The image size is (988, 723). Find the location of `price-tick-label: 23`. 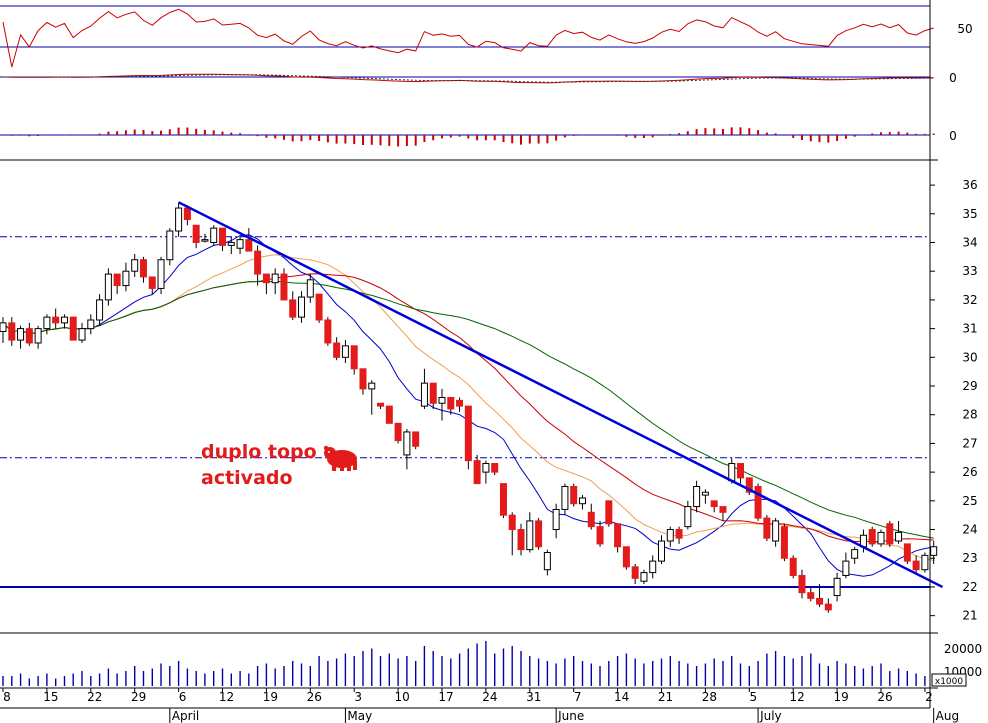

price-tick-label: 23 is located at coordinates (969, 558).